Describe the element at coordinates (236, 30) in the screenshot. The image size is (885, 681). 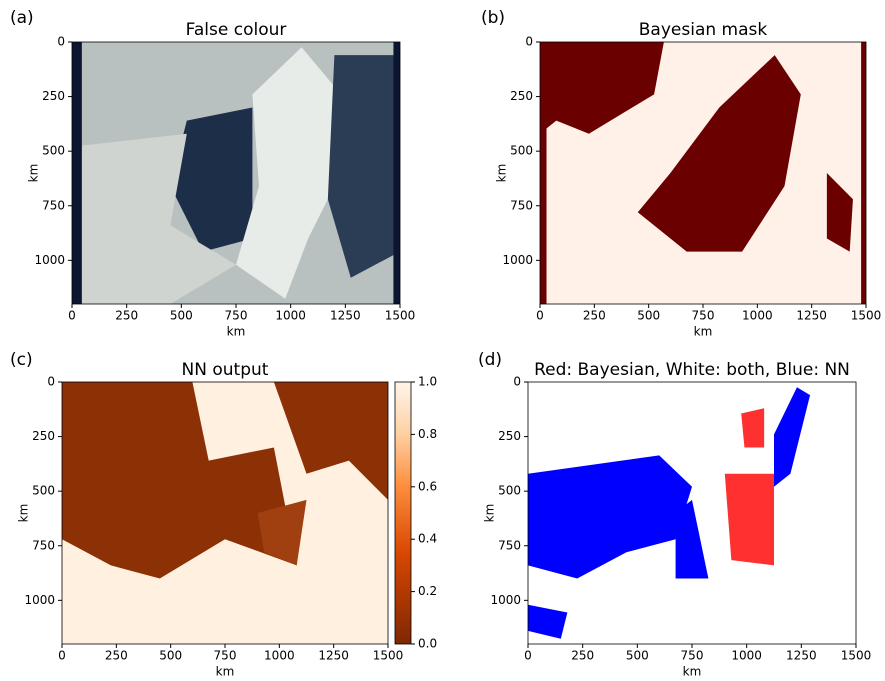
I see `panel-title: False colour` at that location.